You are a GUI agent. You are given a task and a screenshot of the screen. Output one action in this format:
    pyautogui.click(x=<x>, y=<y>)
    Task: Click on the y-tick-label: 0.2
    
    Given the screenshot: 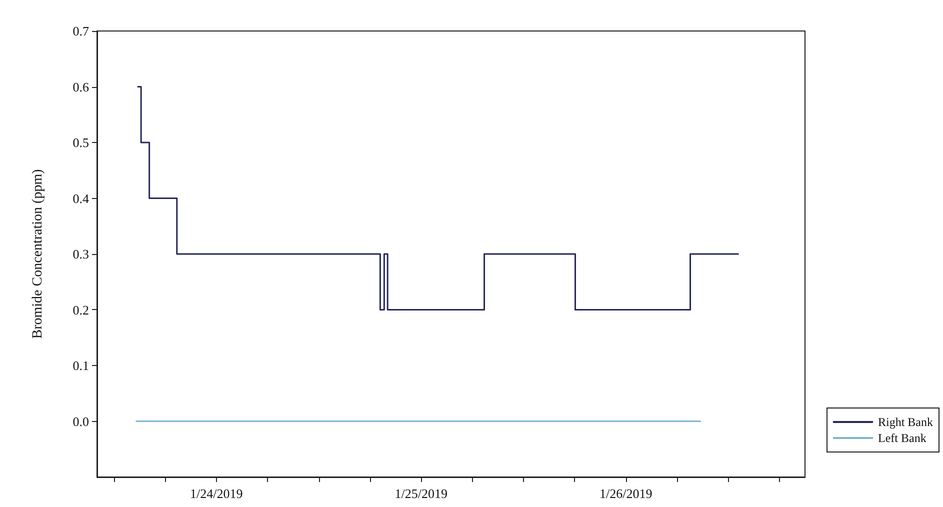 What is the action you would take?
    pyautogui.click(x=80, y=310)
    